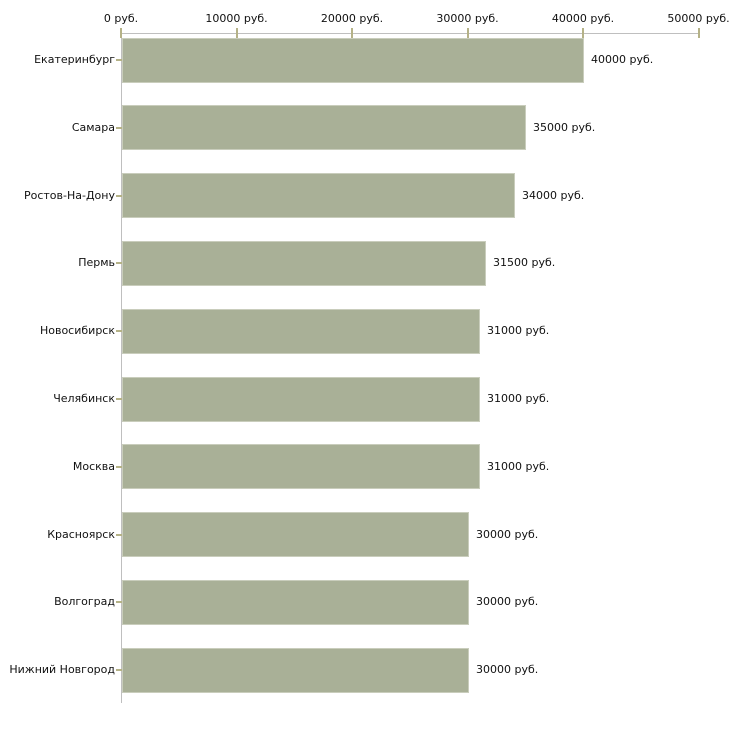 This screenshot has width=730, height=730. I want to click on value-label: 34000 руб., so click(553, 195).